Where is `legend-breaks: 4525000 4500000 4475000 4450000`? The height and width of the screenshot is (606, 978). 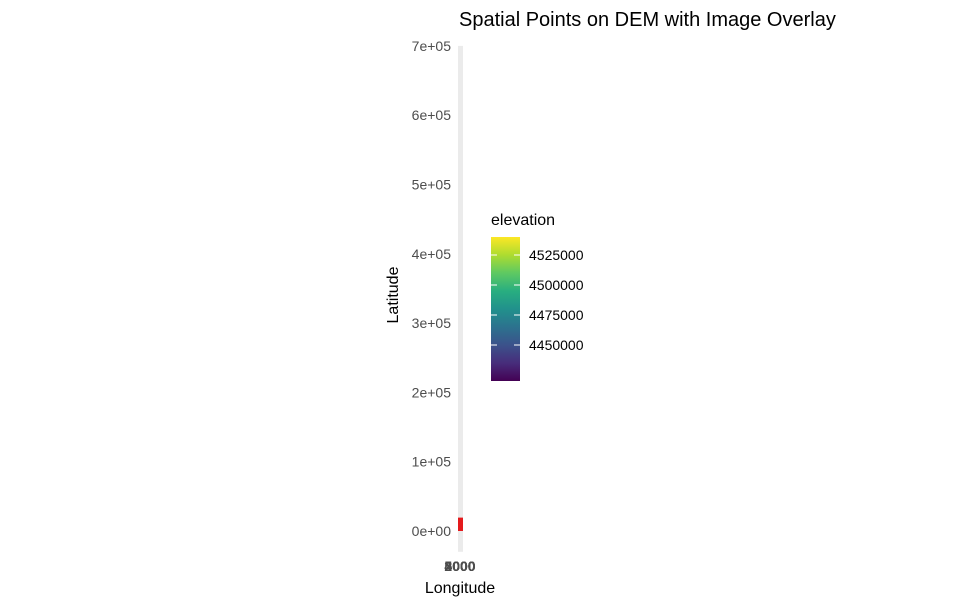
legend-breaks: 4525000 4500000 4475000 4450000 is located at coordinates (537, 300).